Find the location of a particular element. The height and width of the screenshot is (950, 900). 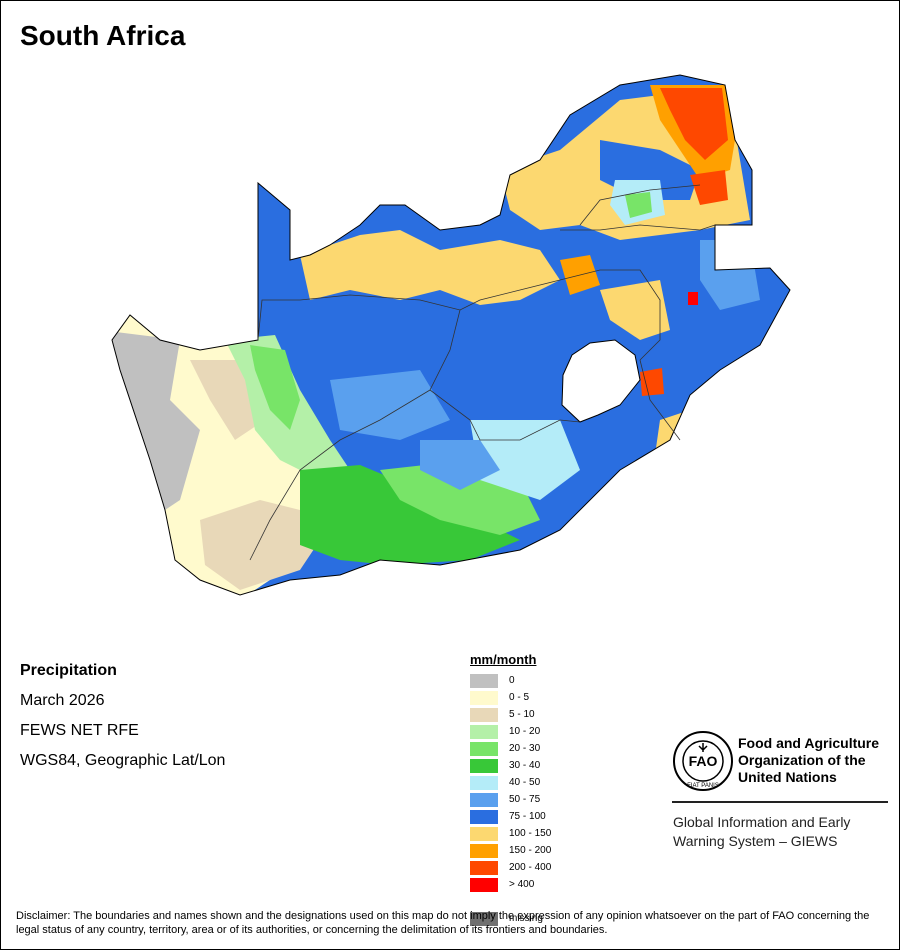

legend-row: 30 - 40 is located at coordinates (510, 765).